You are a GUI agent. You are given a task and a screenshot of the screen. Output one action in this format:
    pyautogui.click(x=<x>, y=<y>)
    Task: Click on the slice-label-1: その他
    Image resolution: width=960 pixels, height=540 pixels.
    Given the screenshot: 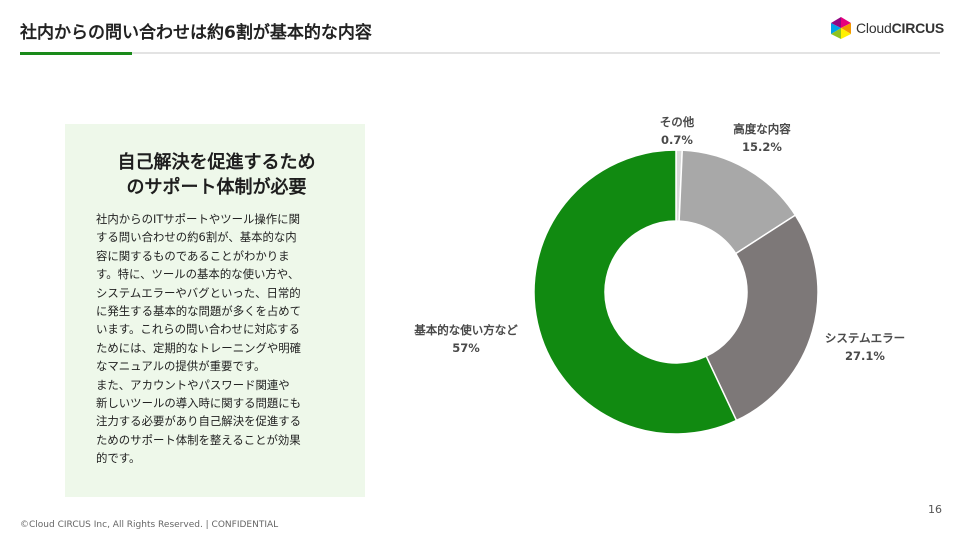 What is the action you would take?
    pyautogui.click(x=677, y=122)
    